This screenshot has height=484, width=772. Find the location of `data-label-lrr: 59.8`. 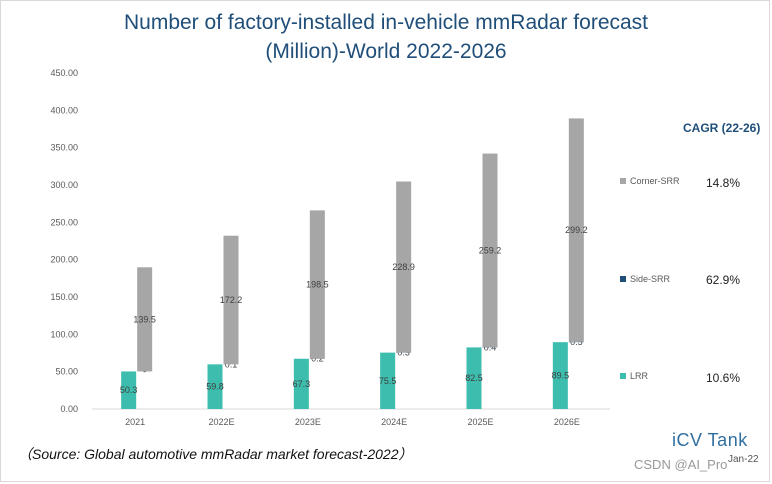

data-label-lrr: 59.8 is located at coordinates (215, 387).